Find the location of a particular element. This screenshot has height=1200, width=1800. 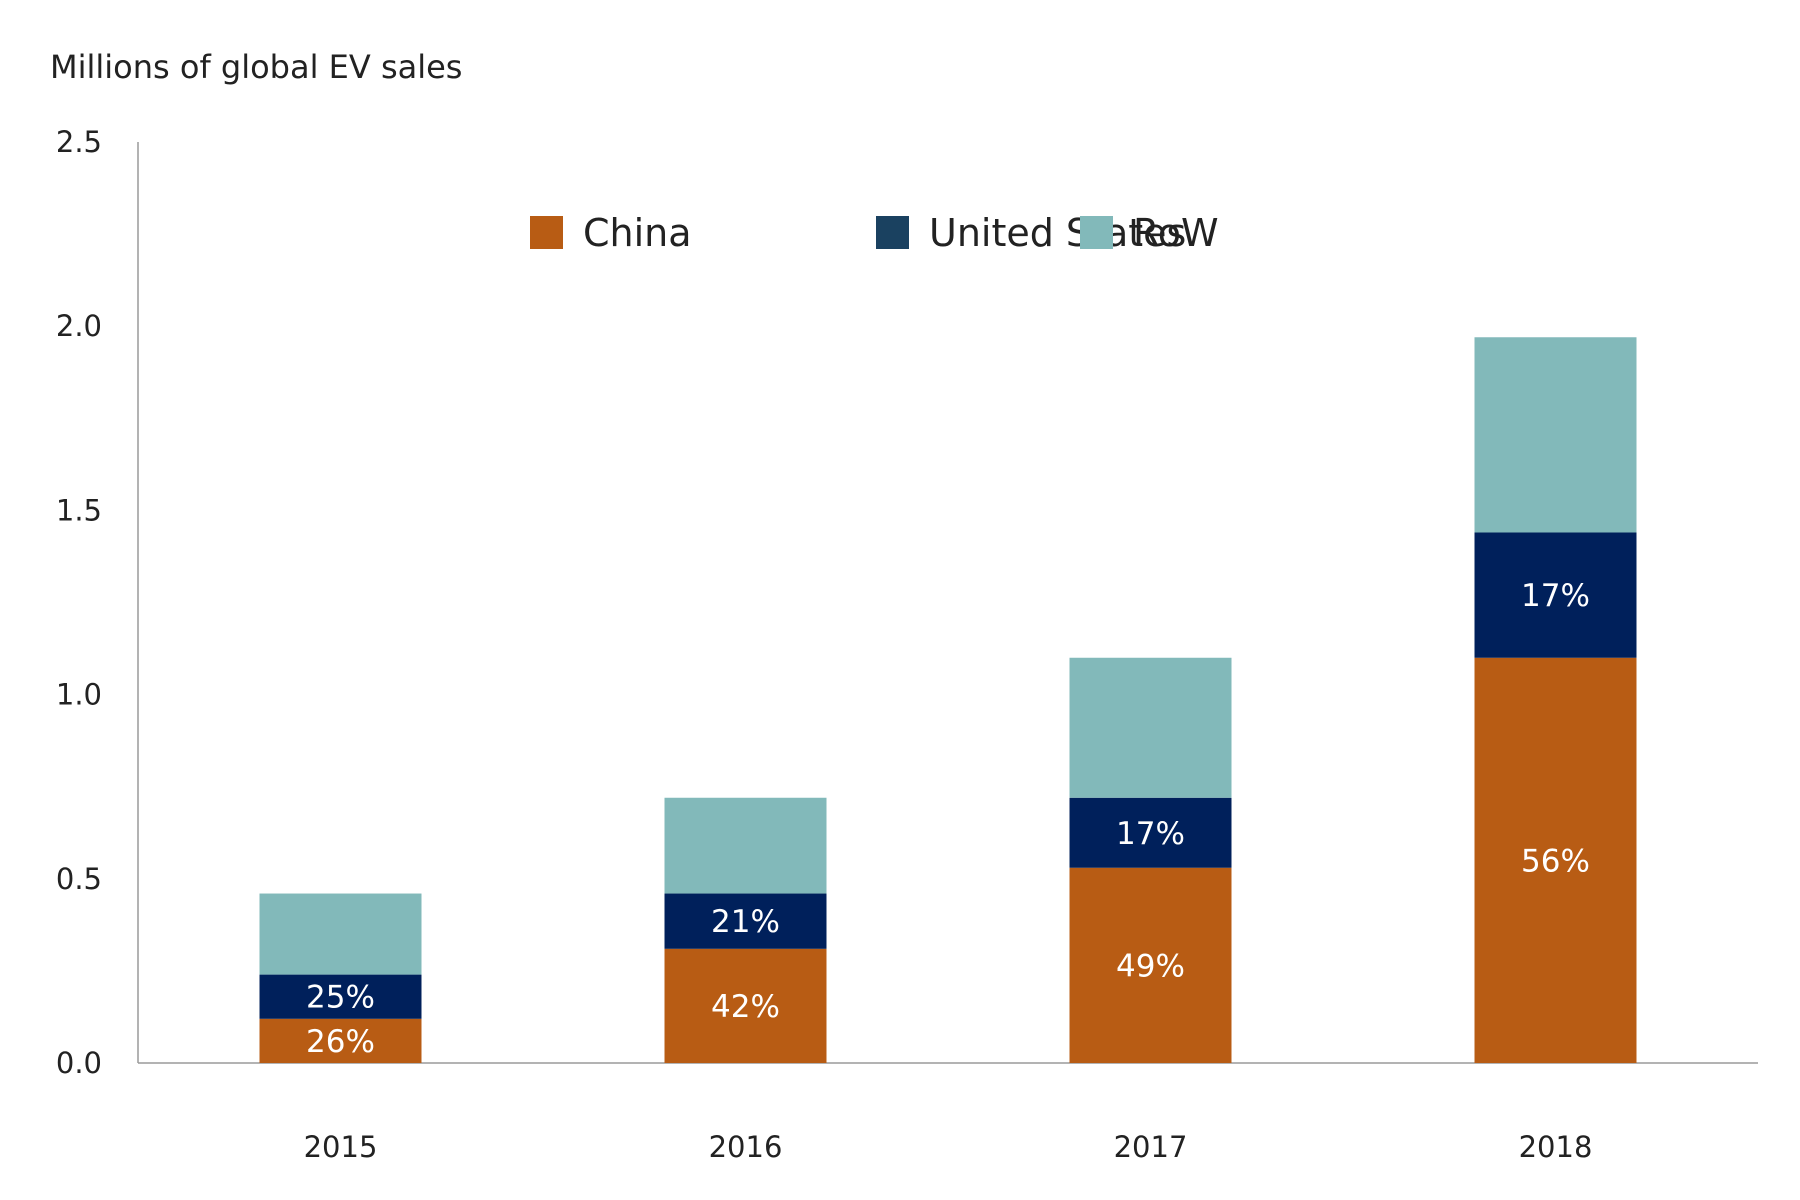

x-tick-label: 2016 is located at coordinates (746, 1147).